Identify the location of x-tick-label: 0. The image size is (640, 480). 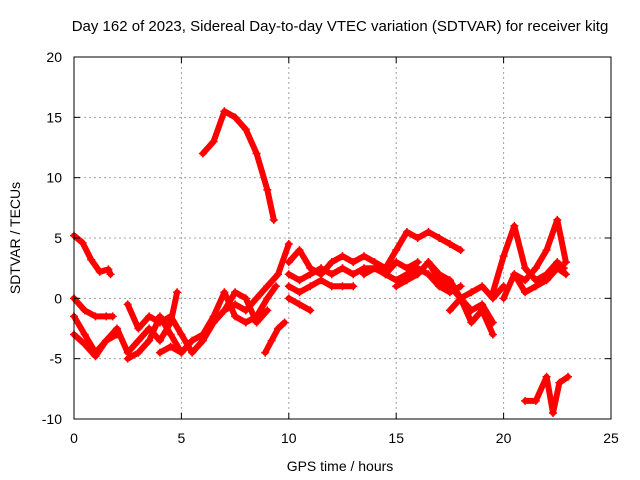
(74, 438).